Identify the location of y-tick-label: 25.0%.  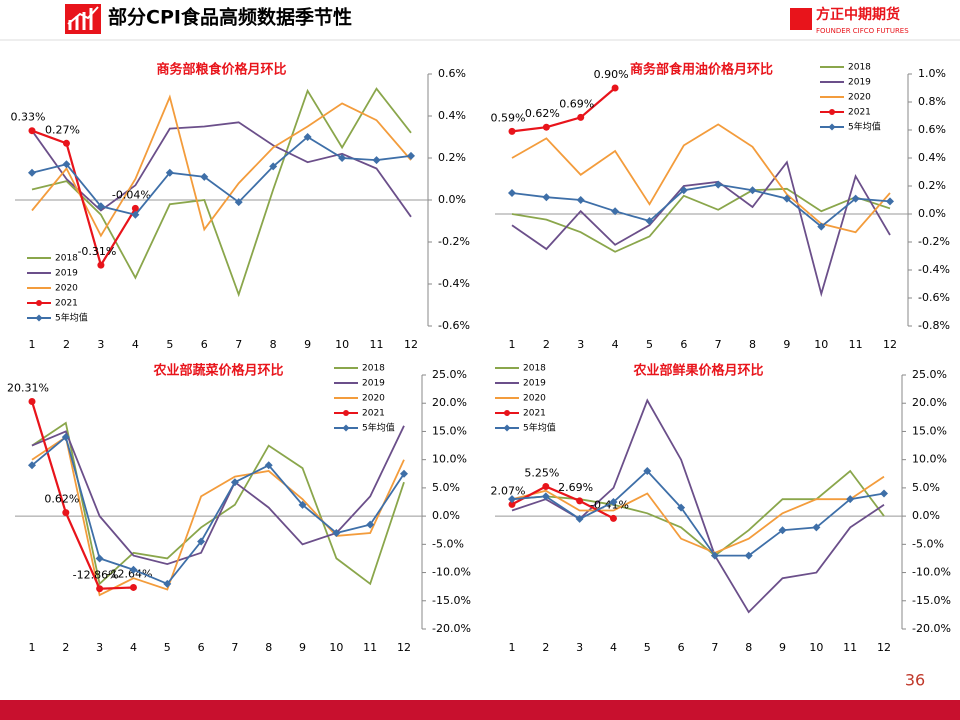
(449, 374).